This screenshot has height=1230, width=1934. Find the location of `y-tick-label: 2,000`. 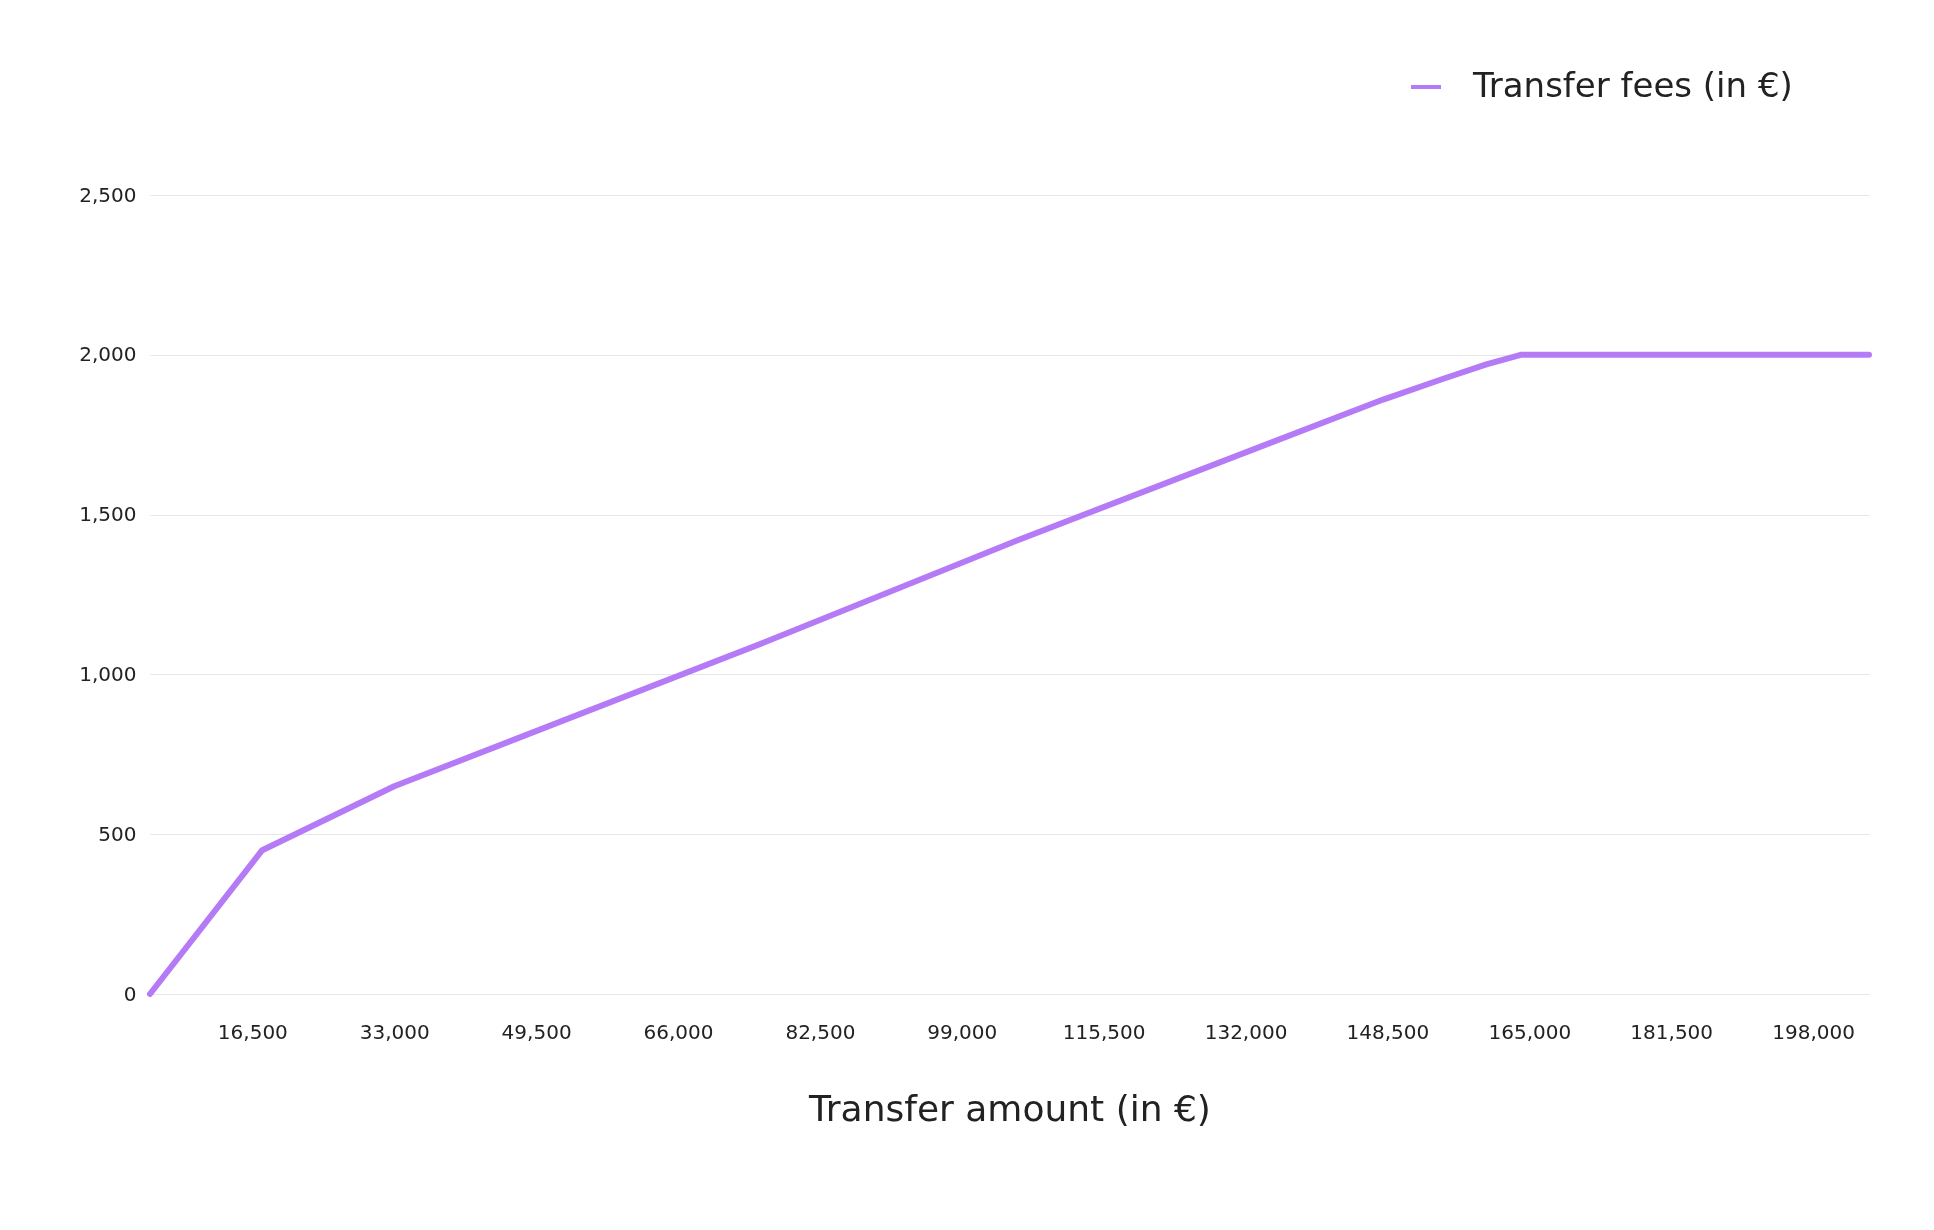

y-tick-label: 2,000 is located at coordinates (108, 354).